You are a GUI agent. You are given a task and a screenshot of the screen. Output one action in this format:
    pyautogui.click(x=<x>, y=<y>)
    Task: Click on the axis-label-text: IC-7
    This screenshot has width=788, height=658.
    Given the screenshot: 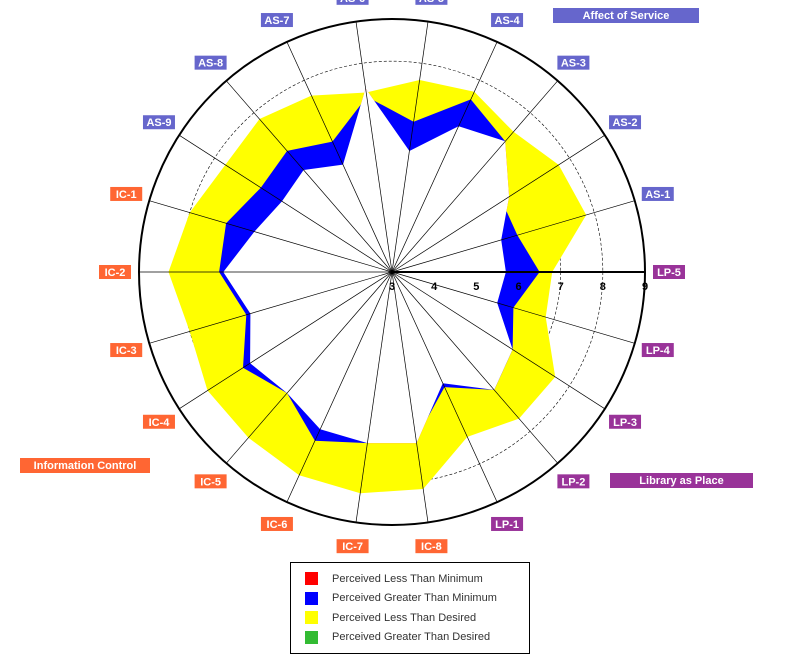 What is the action you would take?
    pyautogui.click(x=352, y=547)
    